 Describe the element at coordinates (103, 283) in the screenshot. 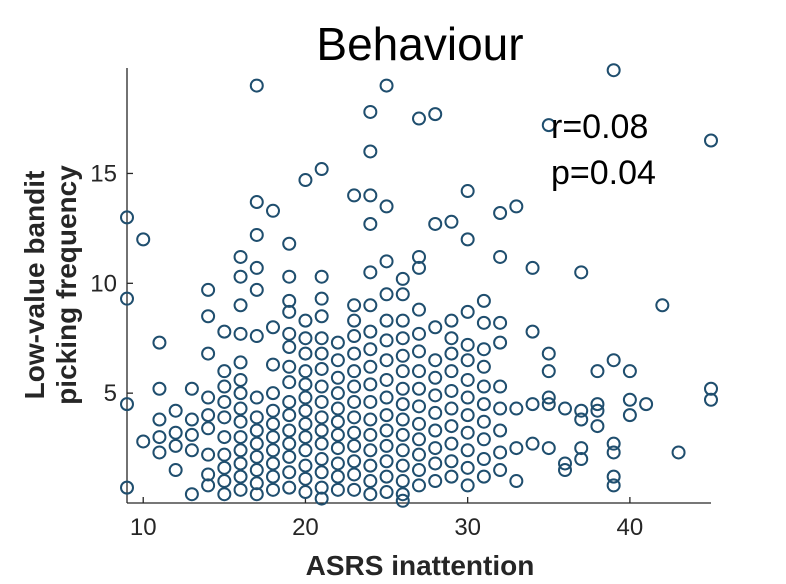

I see `y-tick-label: 10` at that location.